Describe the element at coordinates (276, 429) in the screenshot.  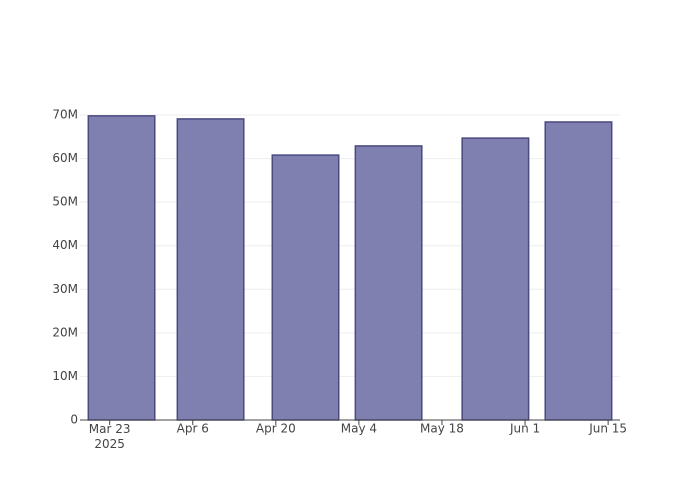
I see `x-tick-label: Apr 20` at that location.